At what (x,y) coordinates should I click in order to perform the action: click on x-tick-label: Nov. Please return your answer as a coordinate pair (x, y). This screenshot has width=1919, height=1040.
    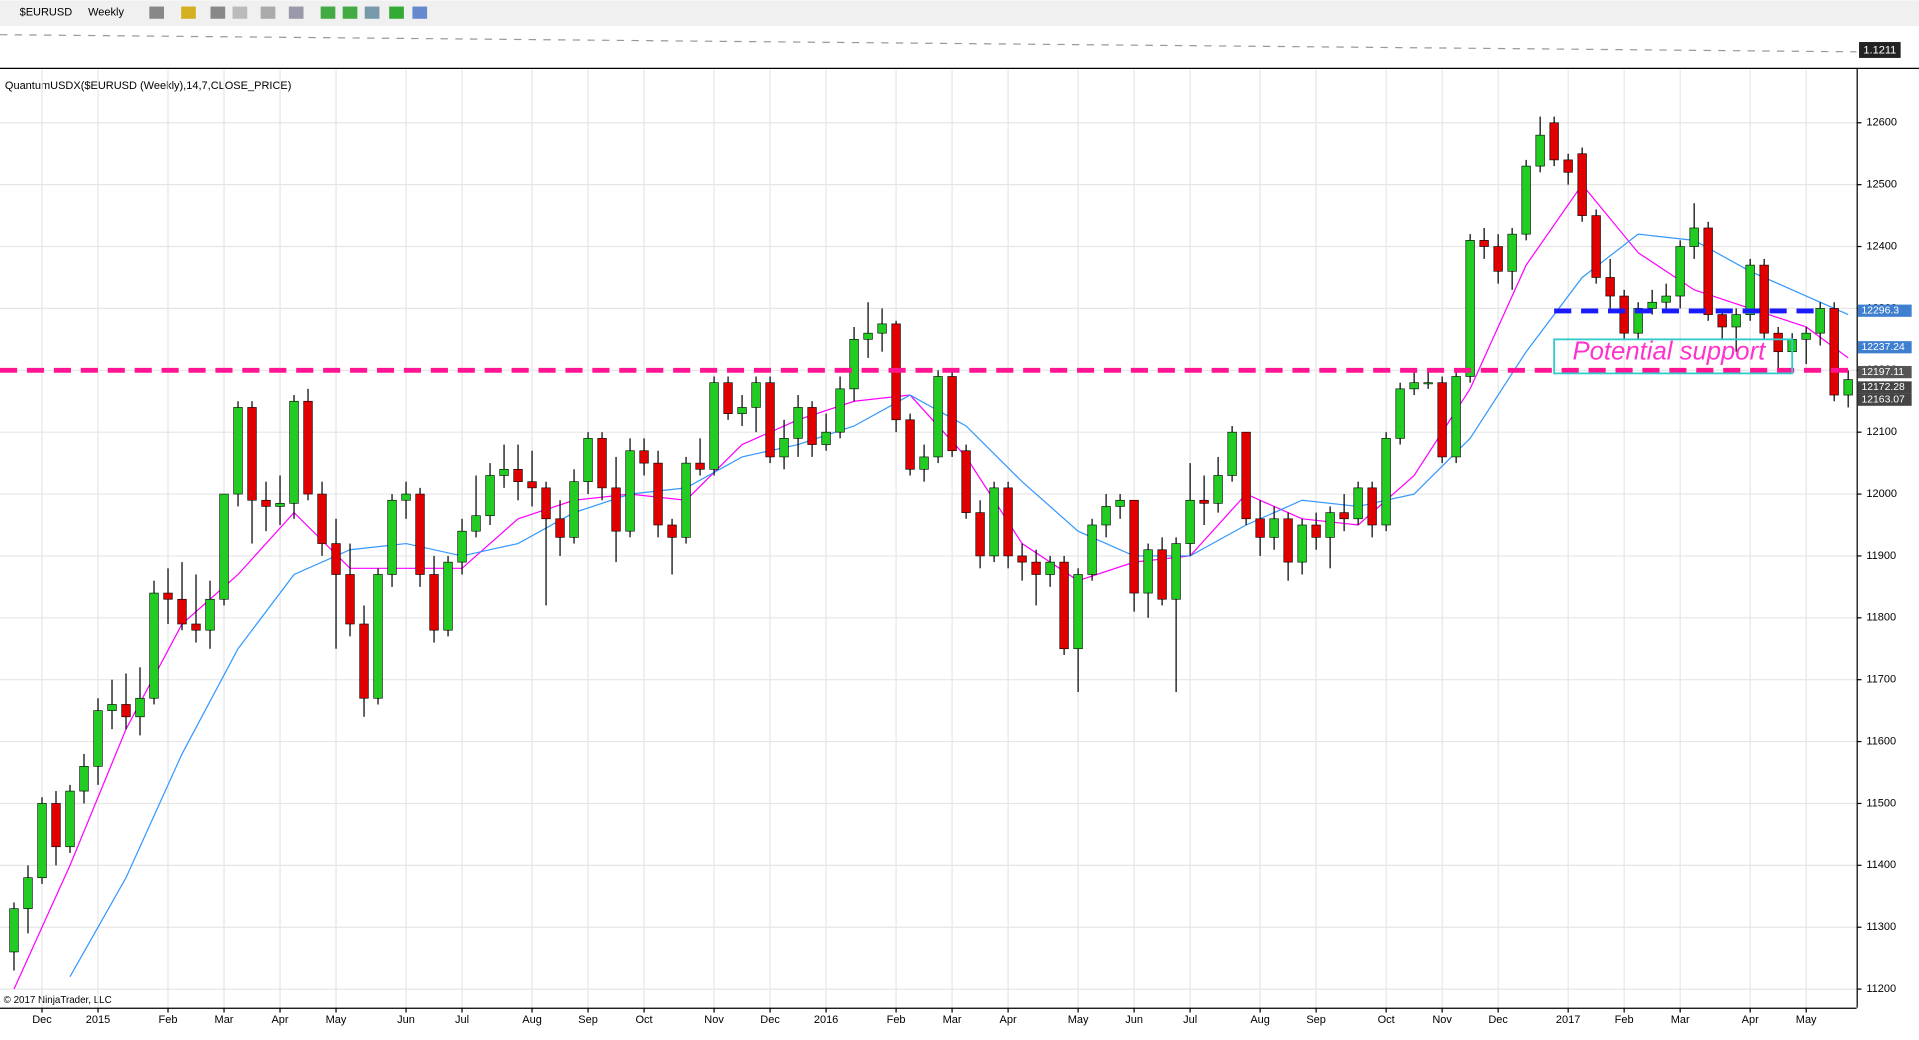
    Looking at the image, I should click on (1442, 1020).